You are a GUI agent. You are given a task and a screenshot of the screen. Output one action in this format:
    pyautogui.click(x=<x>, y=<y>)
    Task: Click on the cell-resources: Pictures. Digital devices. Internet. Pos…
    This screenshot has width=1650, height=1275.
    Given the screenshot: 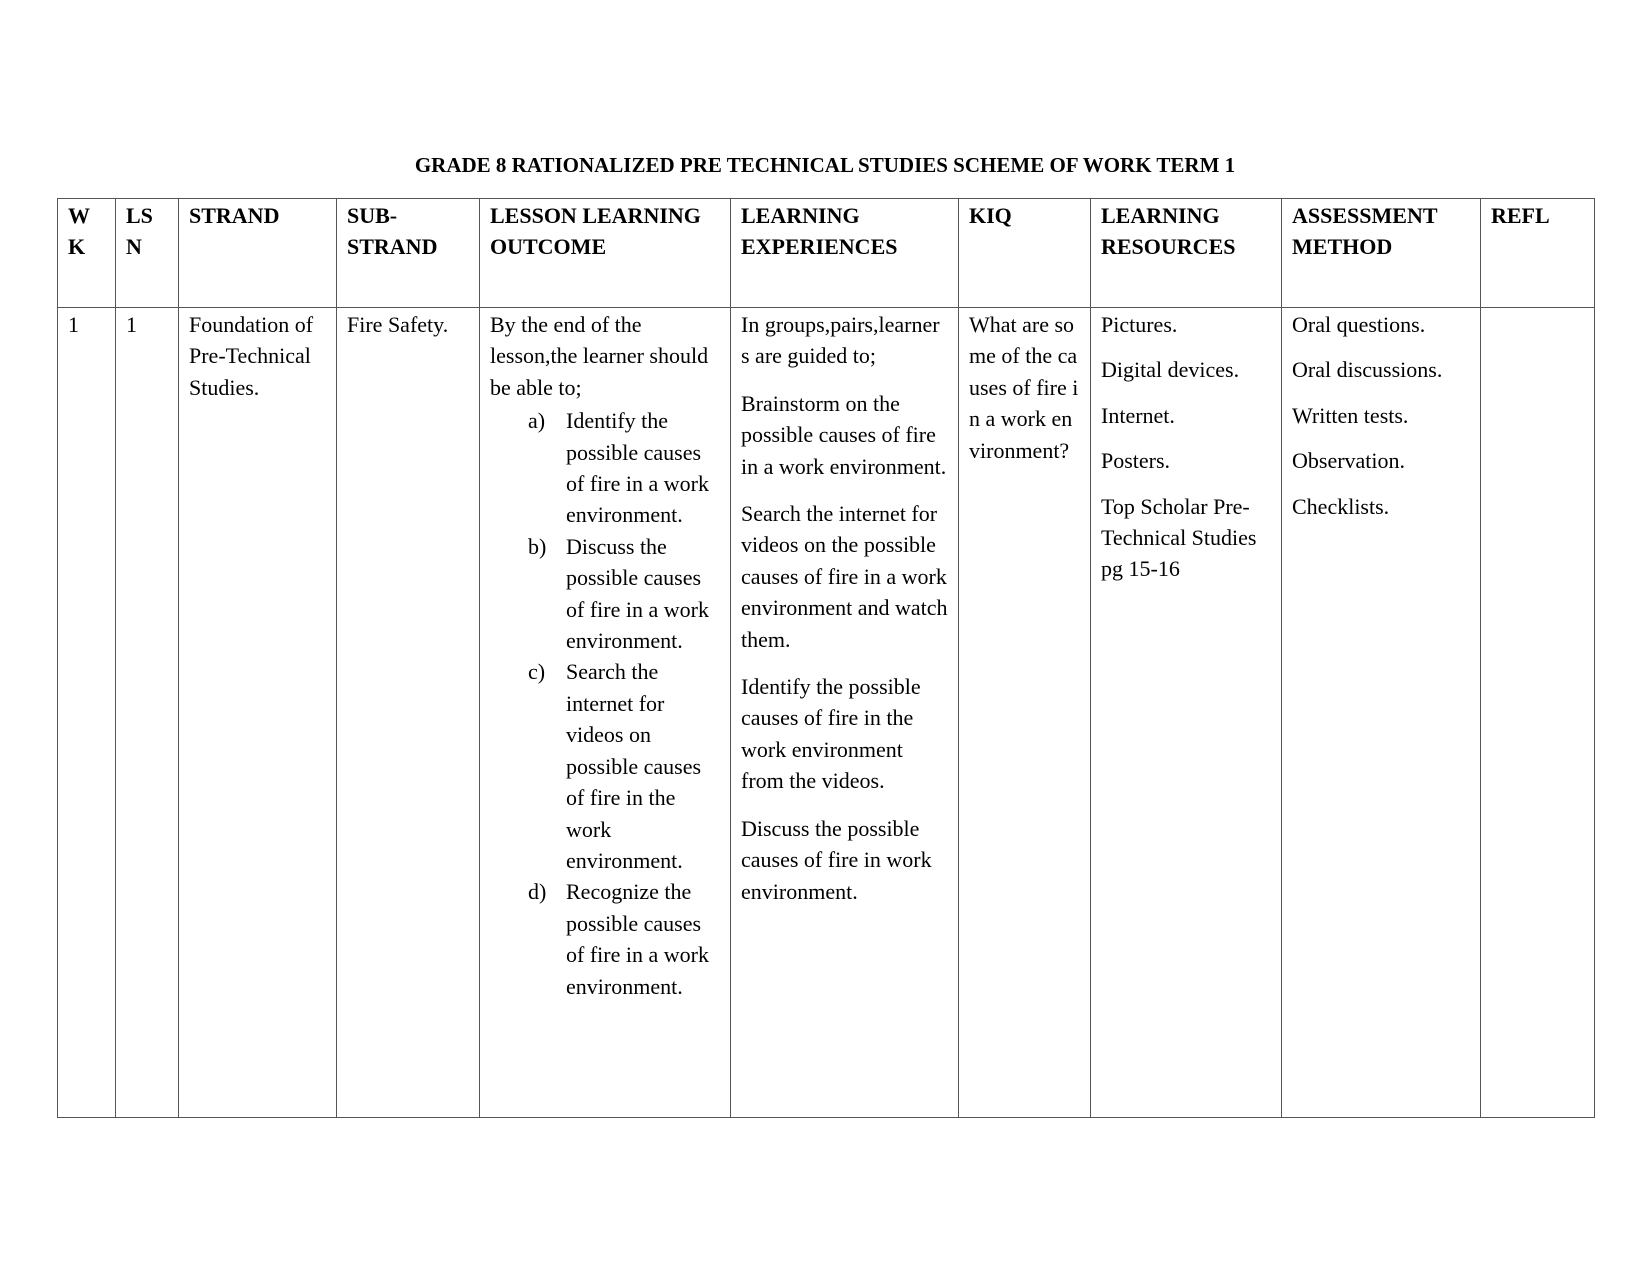 What is the action you would take?
    pyautogui.click(x=1186, y=712)
    